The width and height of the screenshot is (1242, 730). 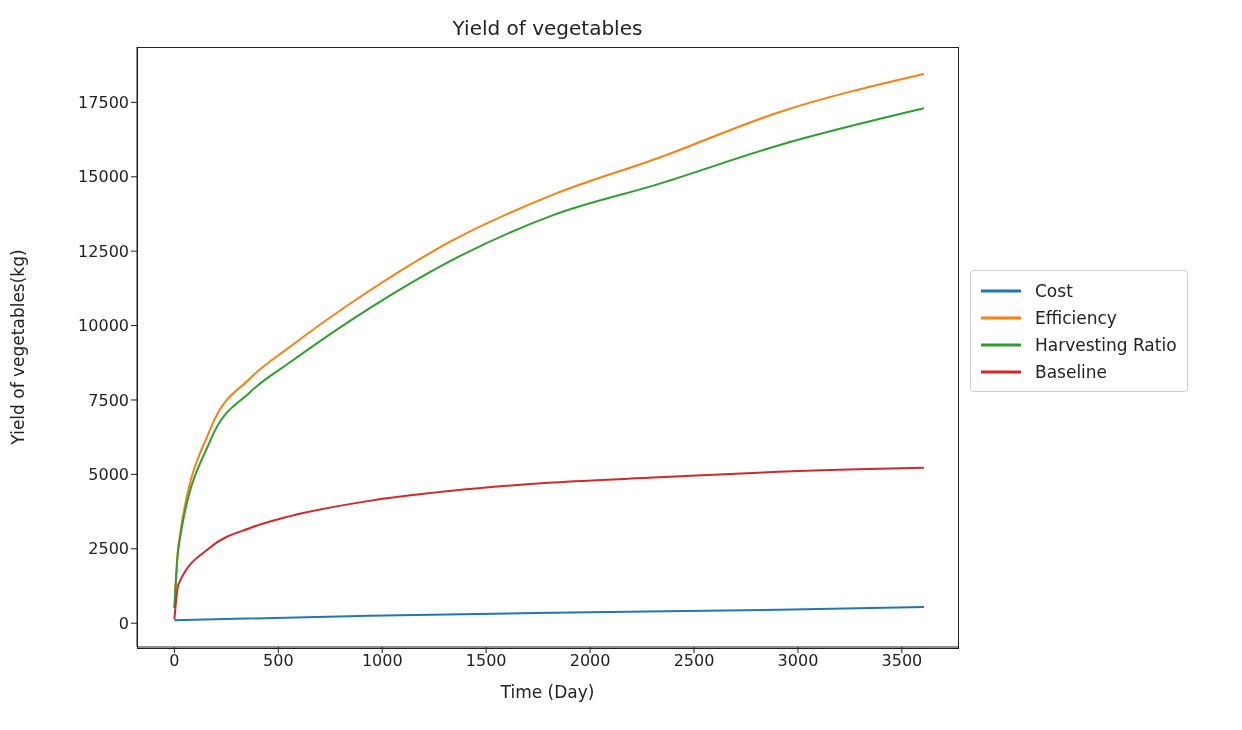 What do you see at coordinates (103, 251) in the screenshot?
I see `y-tick-label: 12500` at bounding box center [103, 251].